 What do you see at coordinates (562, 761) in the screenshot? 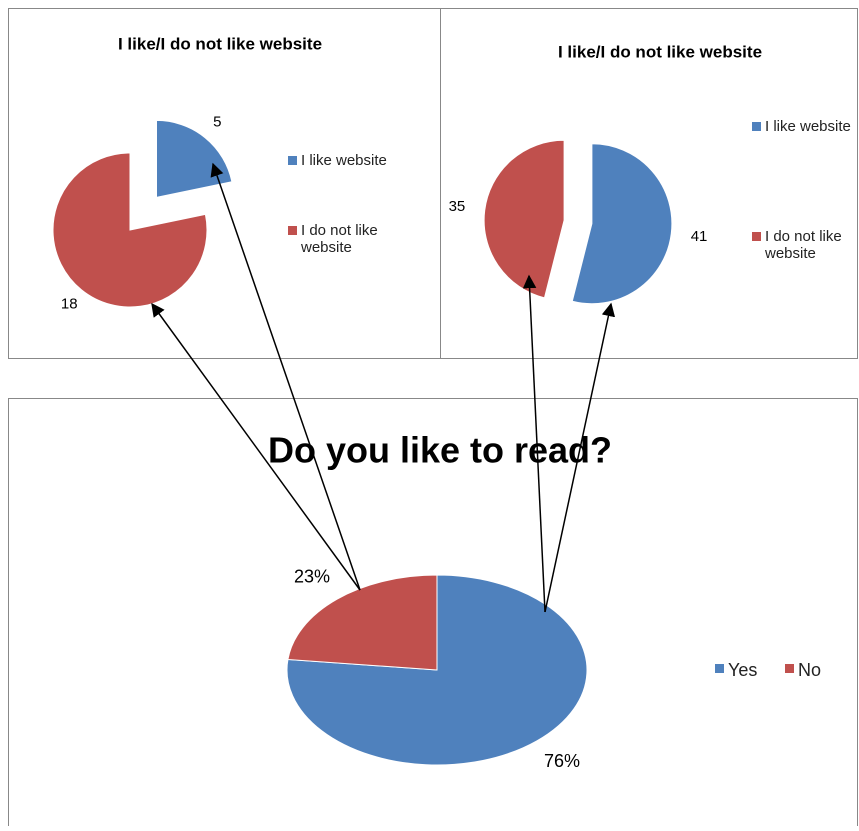
I see `data-label: 76%` at bounding box center [562, 761].